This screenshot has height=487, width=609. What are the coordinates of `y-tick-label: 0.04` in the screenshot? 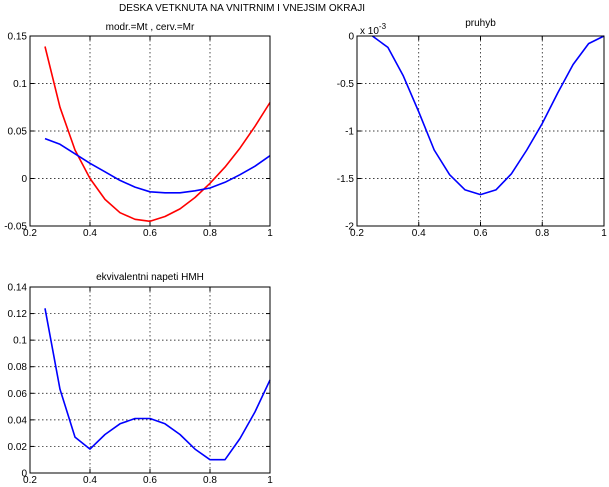 It's located at (18, 420).